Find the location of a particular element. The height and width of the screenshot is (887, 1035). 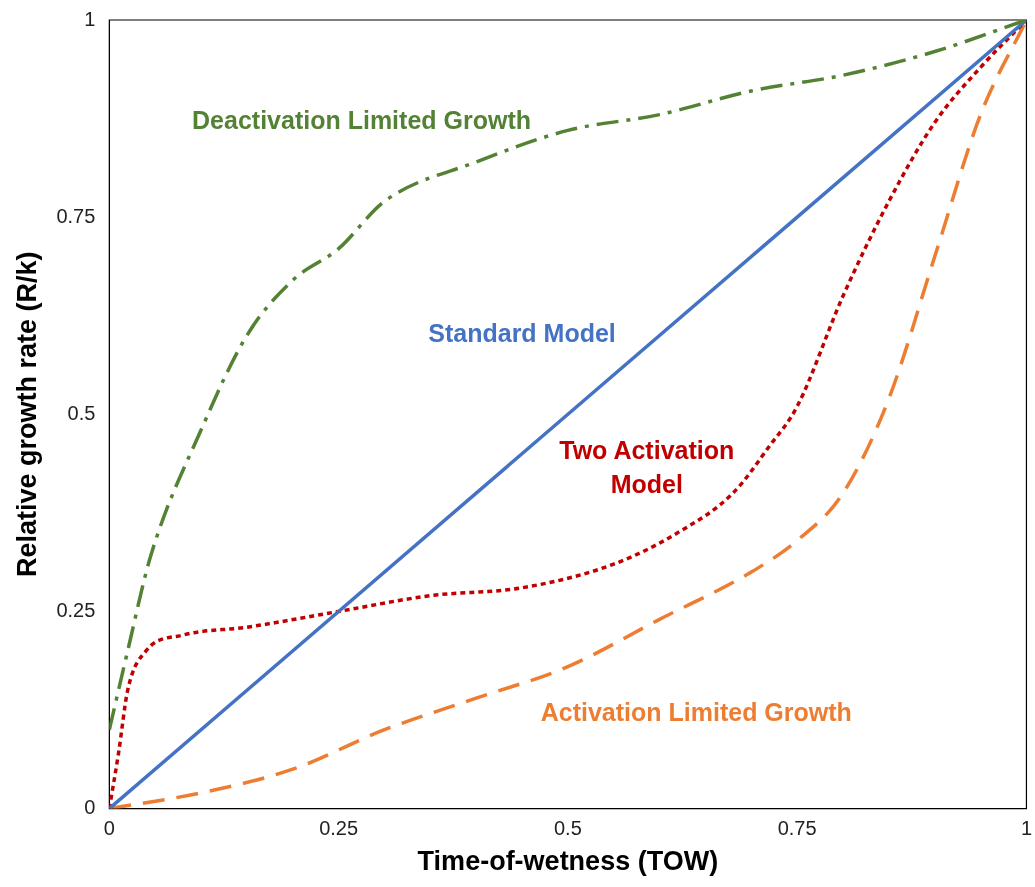

y-tick-label: 0.5 is located at coordinates (81, 412).